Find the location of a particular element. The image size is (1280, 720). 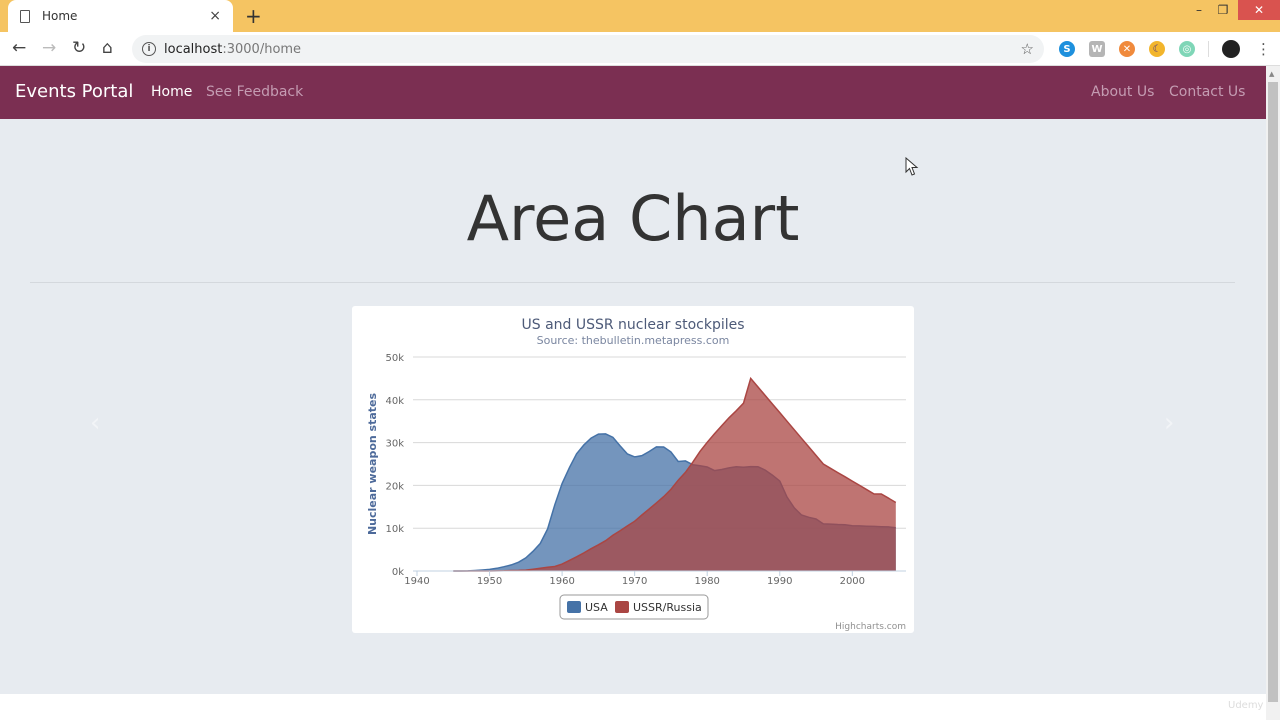

browser-tab-bar: Home × + – ❐ ✕ is located at coordinates (640, 16).